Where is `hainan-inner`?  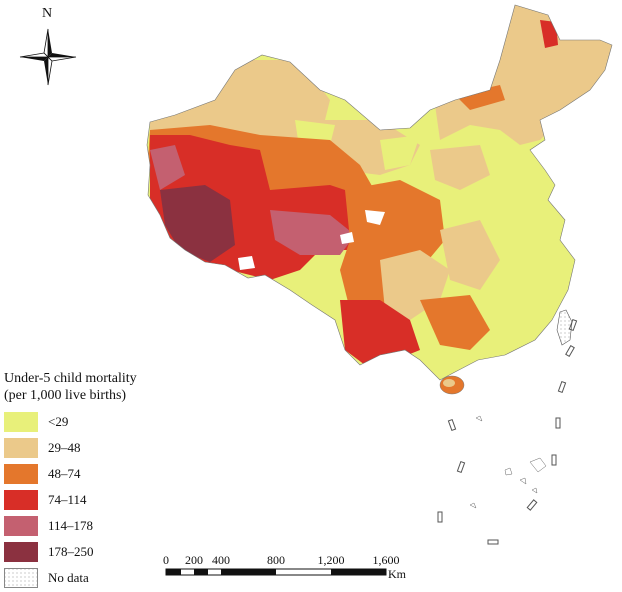
hainan-inner is located at coordinates (449, 383).